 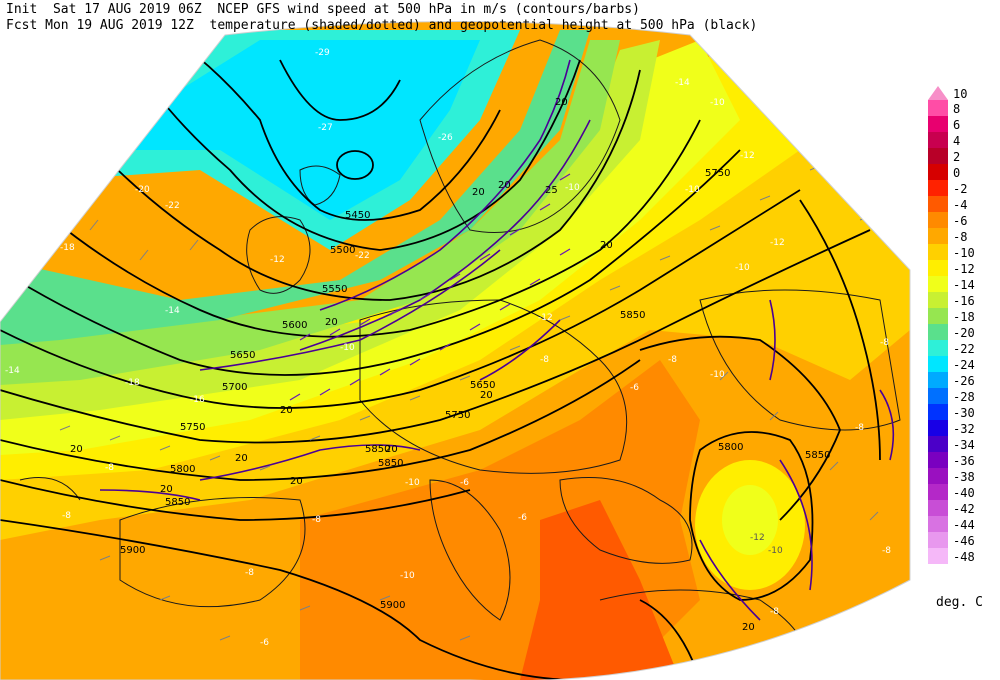 What do you see at coordinates (964, 285) in the screenshot?
I see `legend-label: -14` at bounding box center [964, 285].